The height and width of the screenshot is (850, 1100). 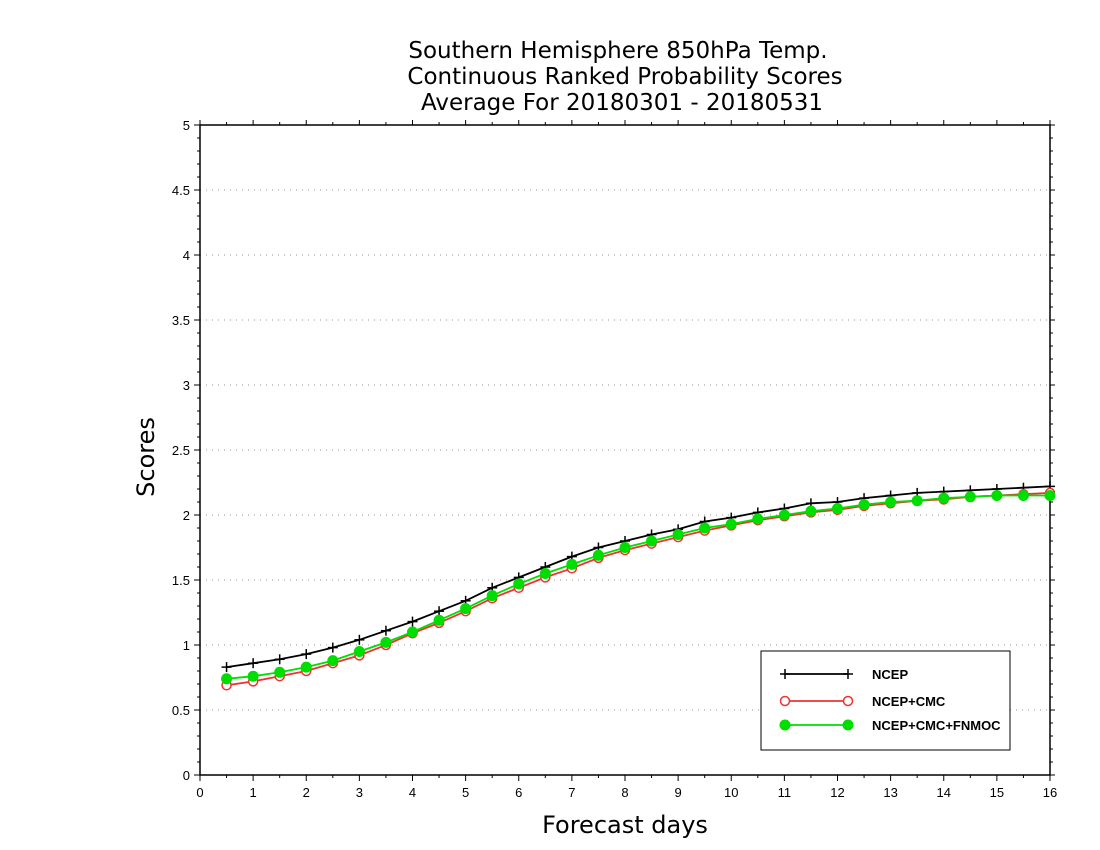 I want to click on x-tick-label-8: 8, so click(x=624, y=792).